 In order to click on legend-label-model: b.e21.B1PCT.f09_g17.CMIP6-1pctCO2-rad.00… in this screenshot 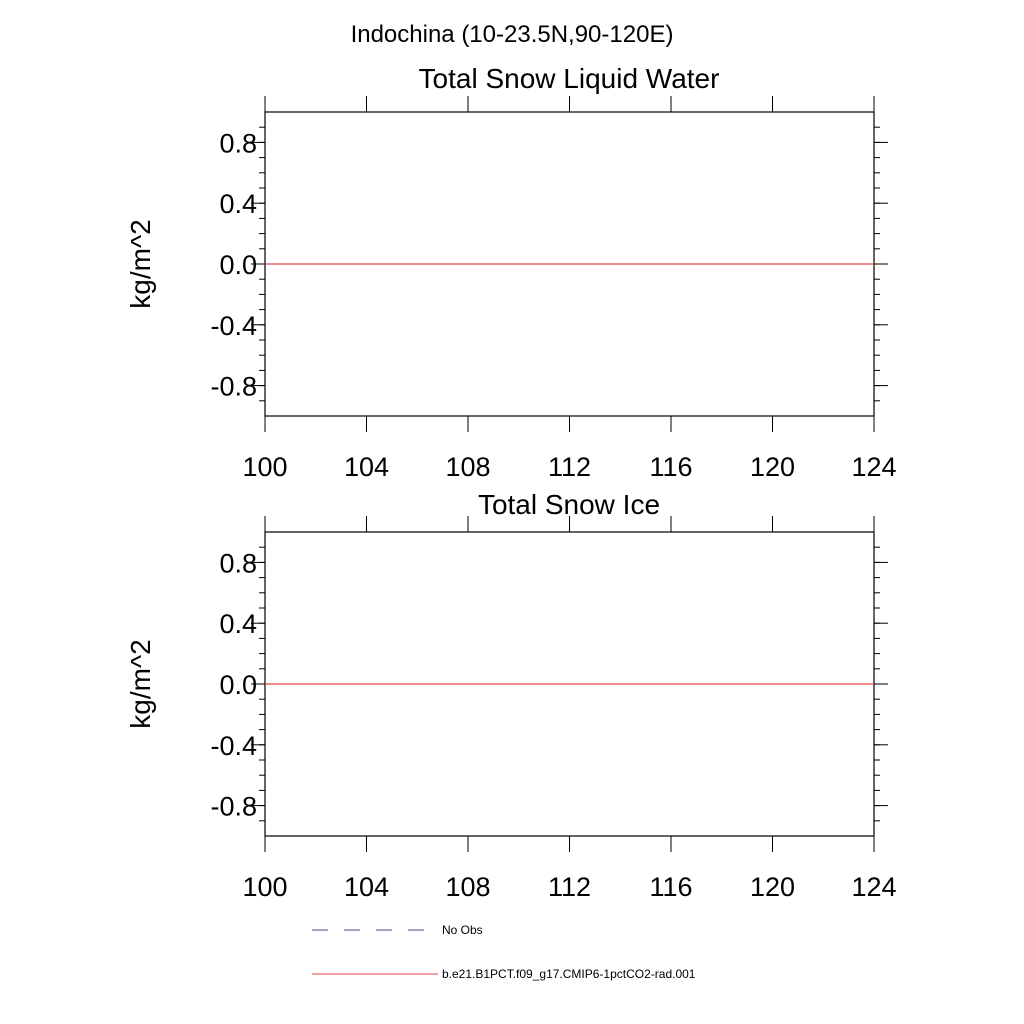, I will do `click(569, 974)`.